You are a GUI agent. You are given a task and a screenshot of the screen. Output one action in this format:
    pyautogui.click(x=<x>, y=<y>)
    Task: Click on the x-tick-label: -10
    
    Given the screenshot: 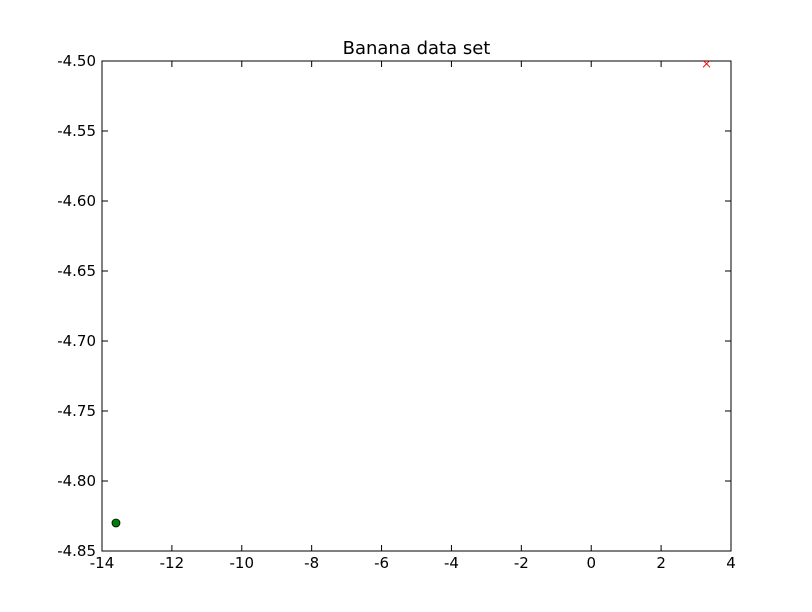 What is the action you would take?
    pyautogui.click(x=242, y=563)
    